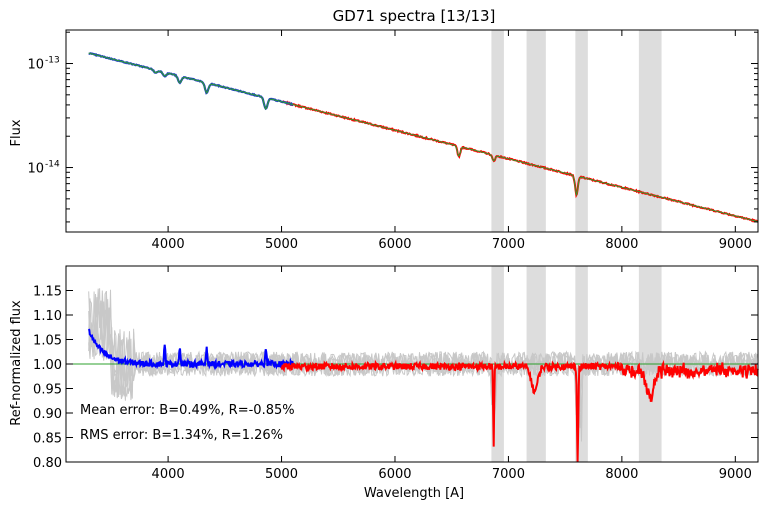  What do you see at coordinates (47, 341) in the screenshot?
I see `y-tick-label: 1.05` at bounding box center [47, 341].